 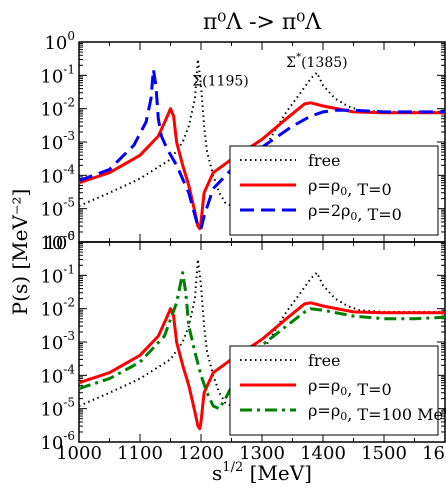 I want to click on x-tick-label: 1500, so click(x=384, y=453).